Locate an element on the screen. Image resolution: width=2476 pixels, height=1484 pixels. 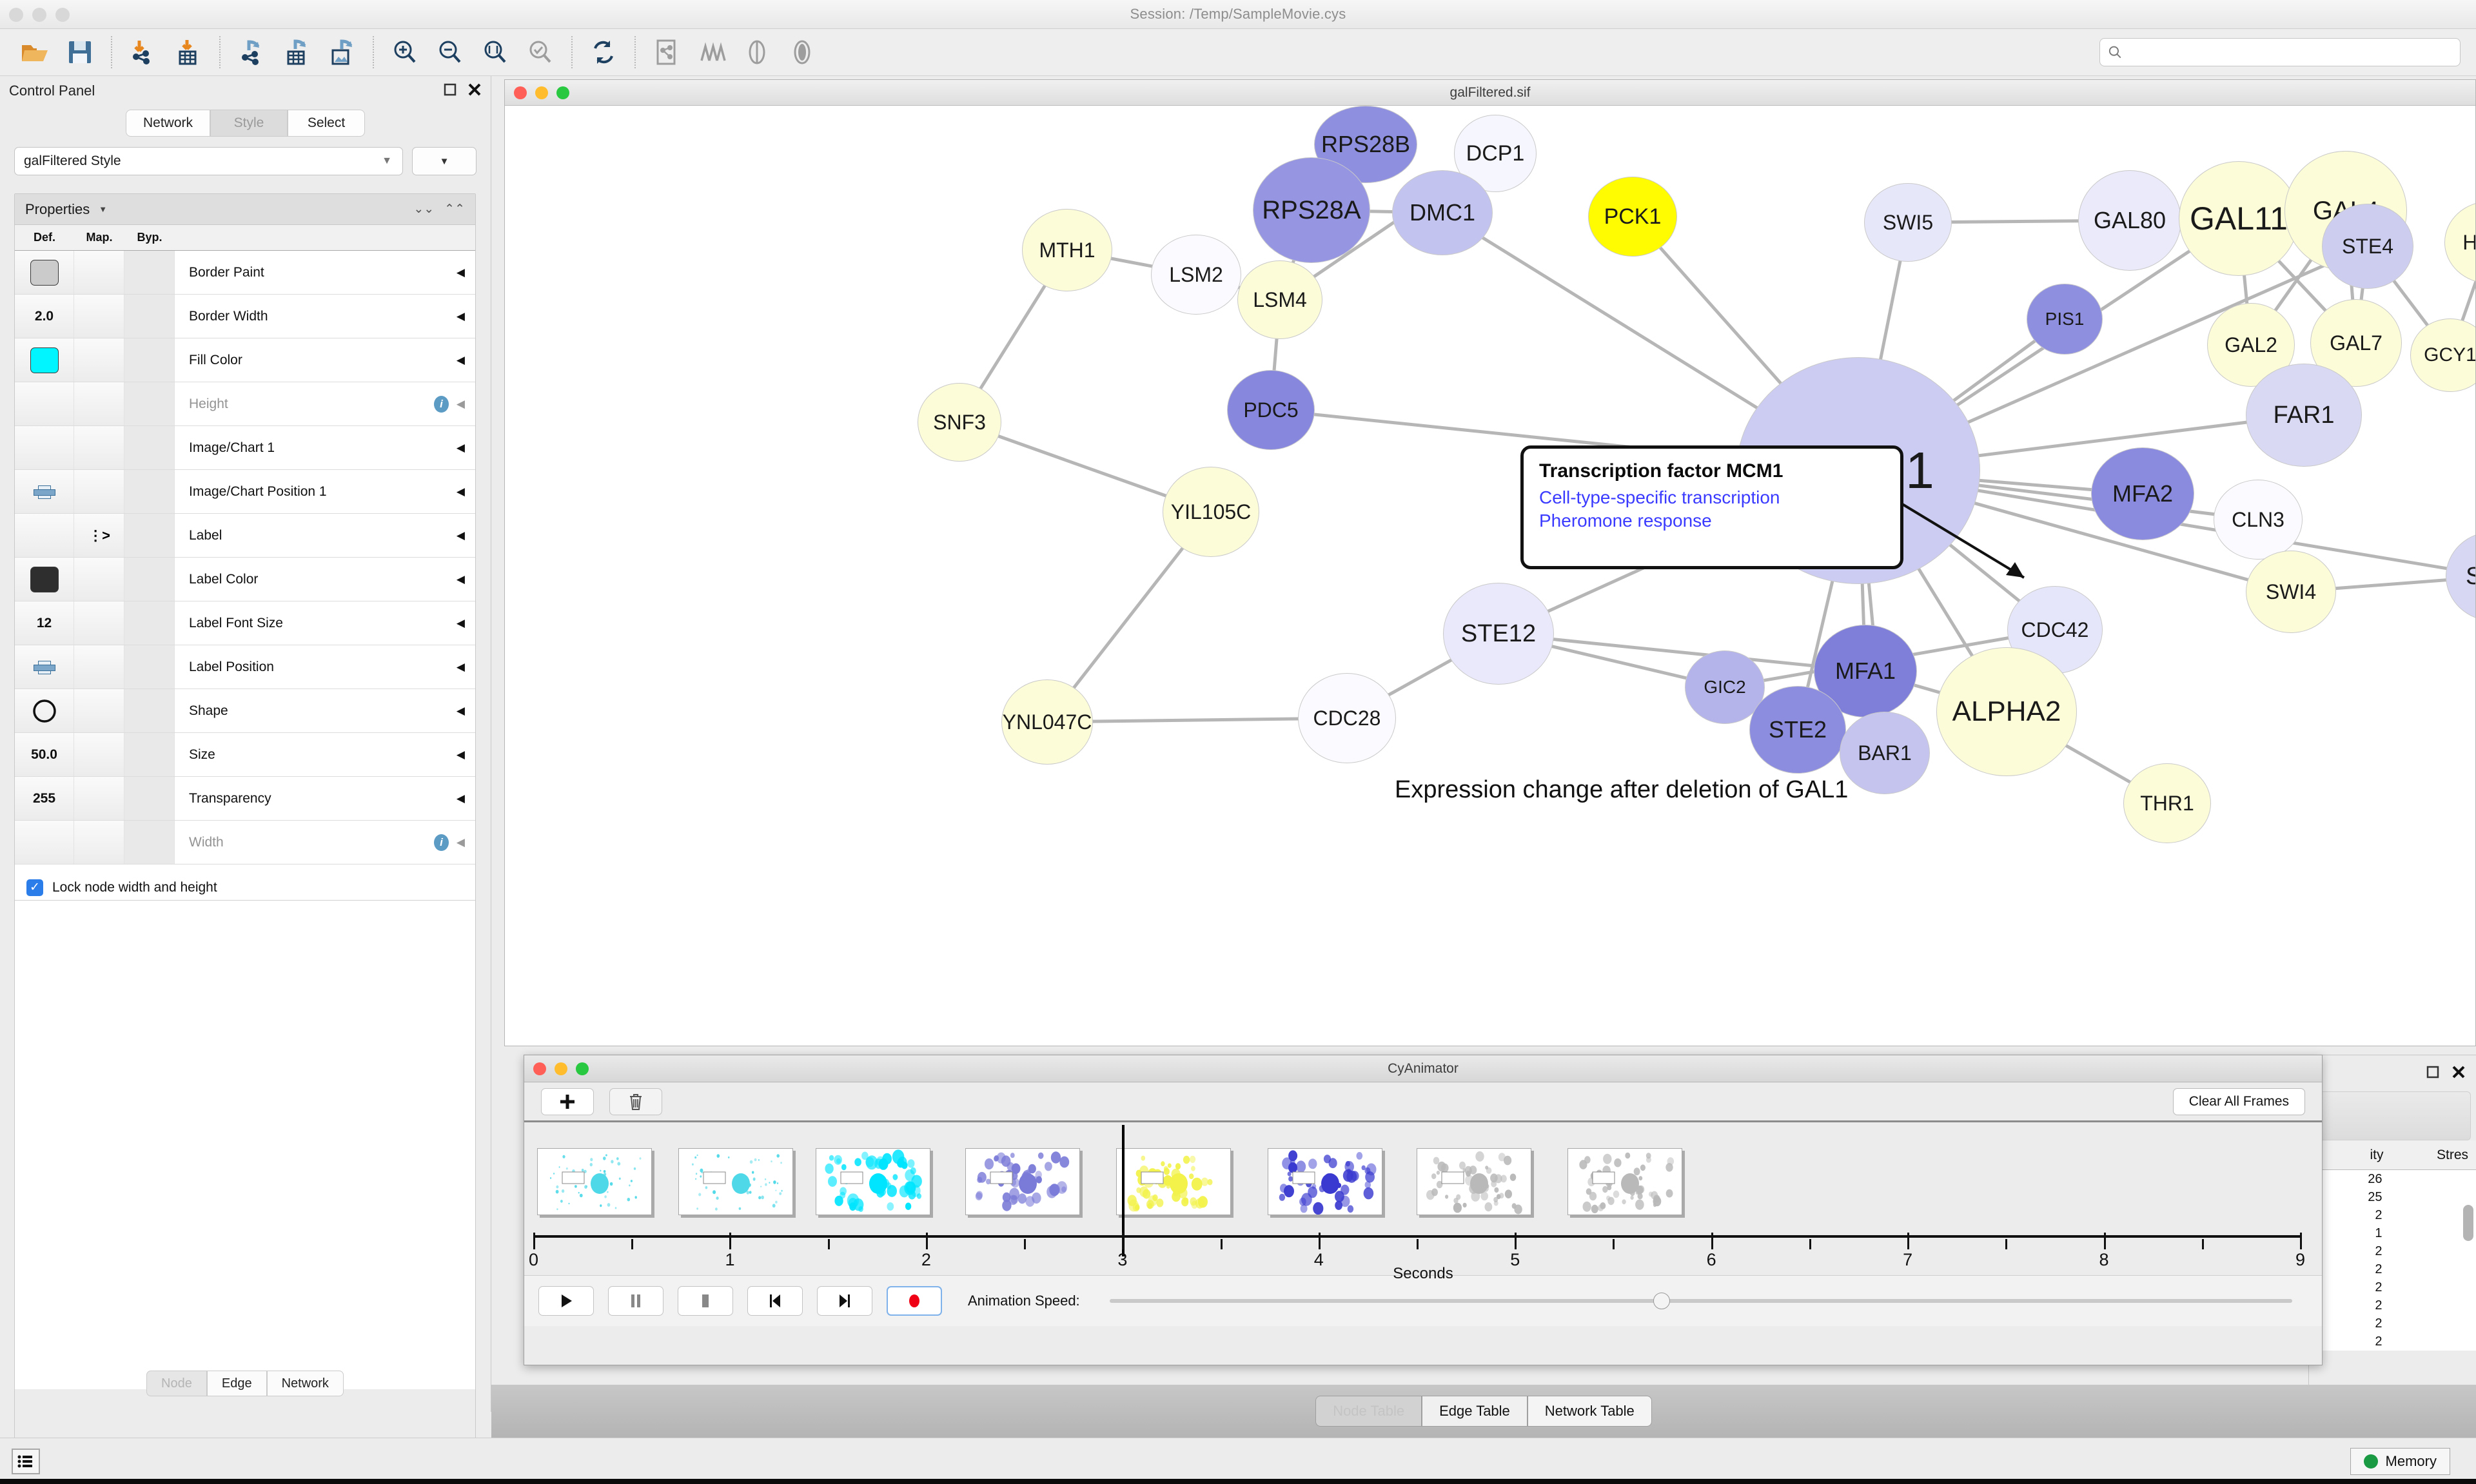
property-row: 255 Transparency ◀ is located at coordinates (245, 799).